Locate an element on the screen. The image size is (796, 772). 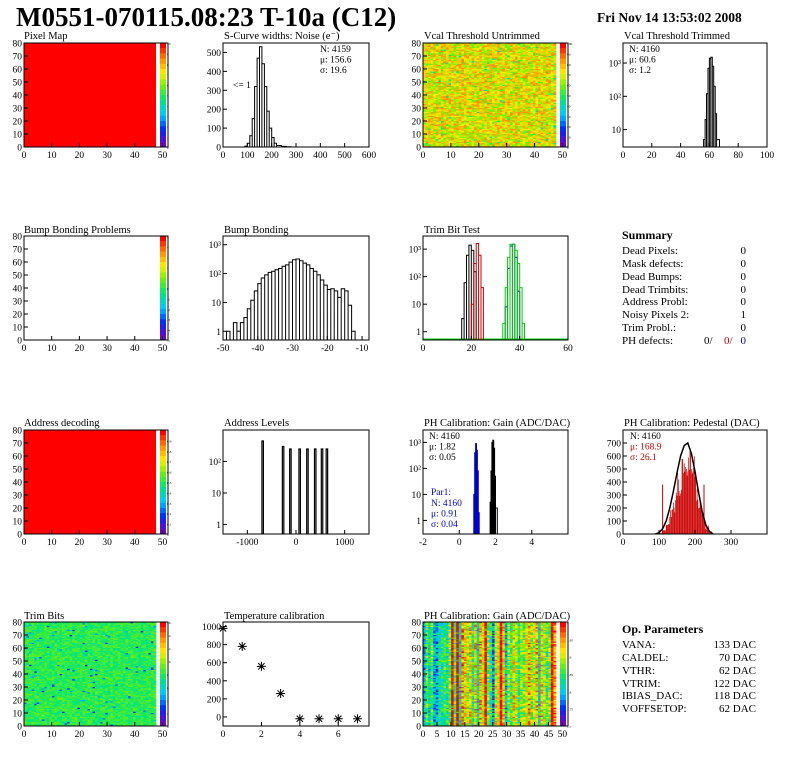
timestamp: Fri Nov 14 13:53:02 2008 is located at coordinates (669, 17).